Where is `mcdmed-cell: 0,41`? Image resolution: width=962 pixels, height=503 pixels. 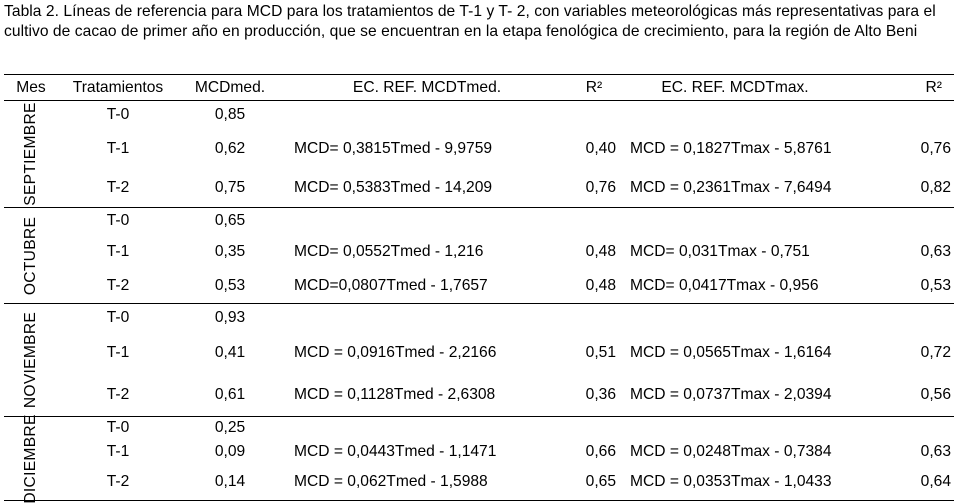 mcdmed-cell: 0,41 is located at coordinates (230, 352).